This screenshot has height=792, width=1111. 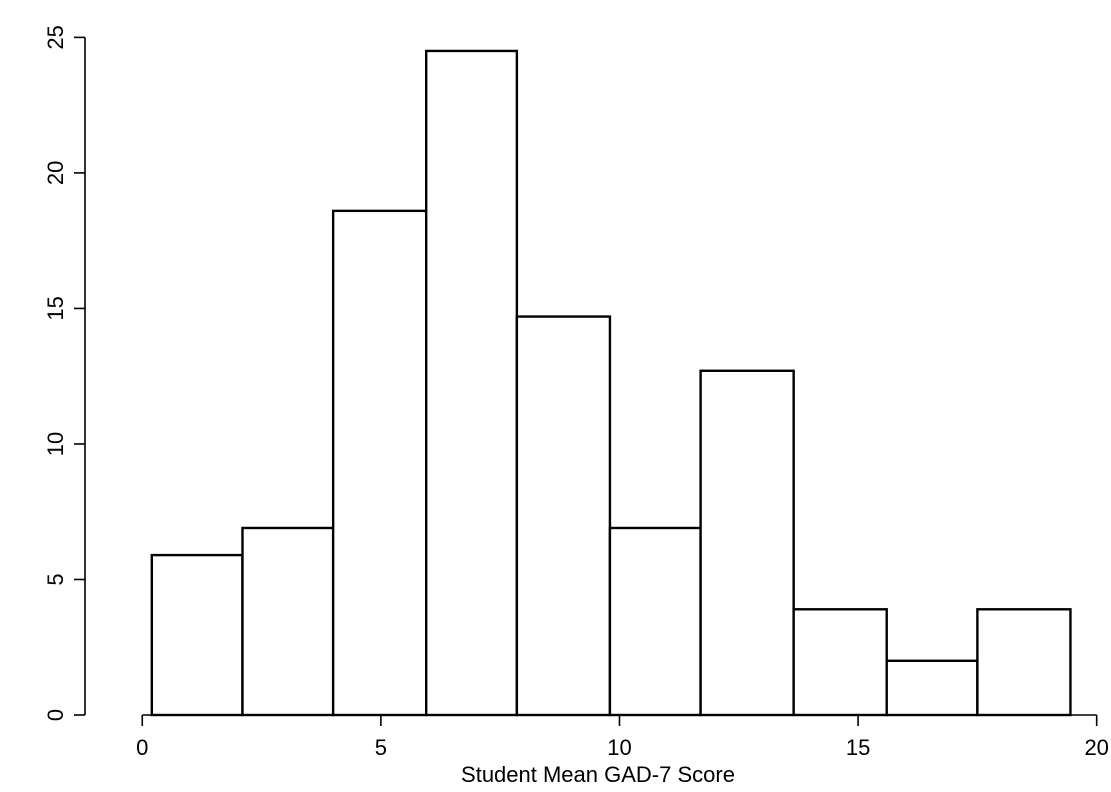 What do you see at coordinates (55, 444) in the screenshot?
I see `y-tick-label-10: 10` at bounding box center [55, 444].